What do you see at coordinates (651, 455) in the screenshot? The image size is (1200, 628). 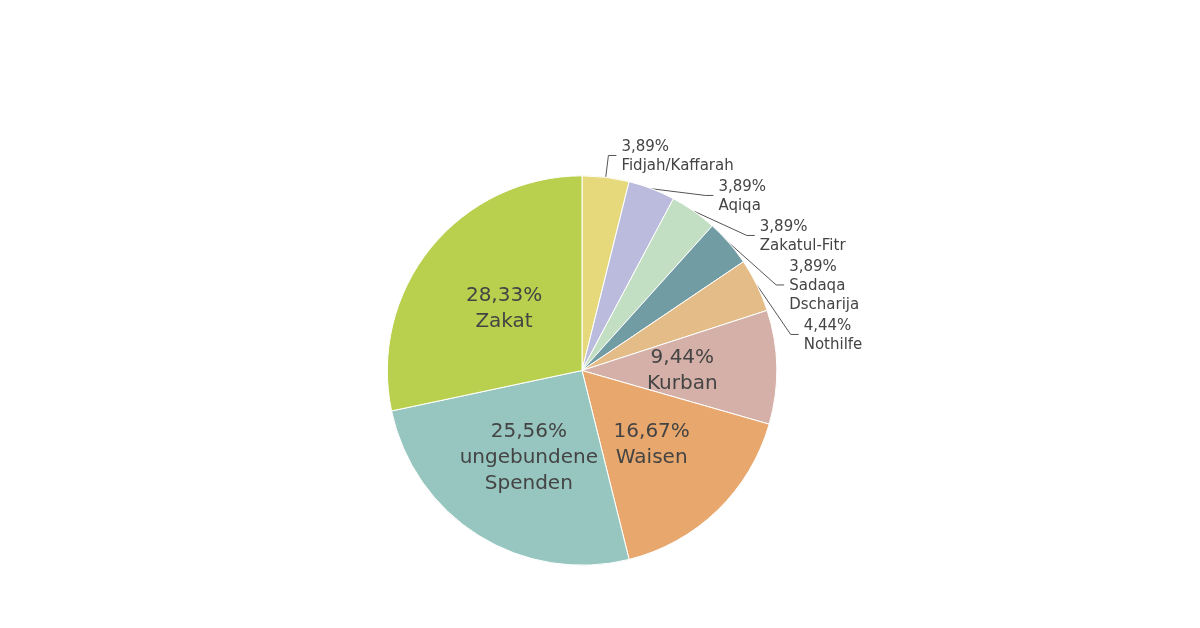 I see `slice-label: Waisen` at bounding box center [651, 455].